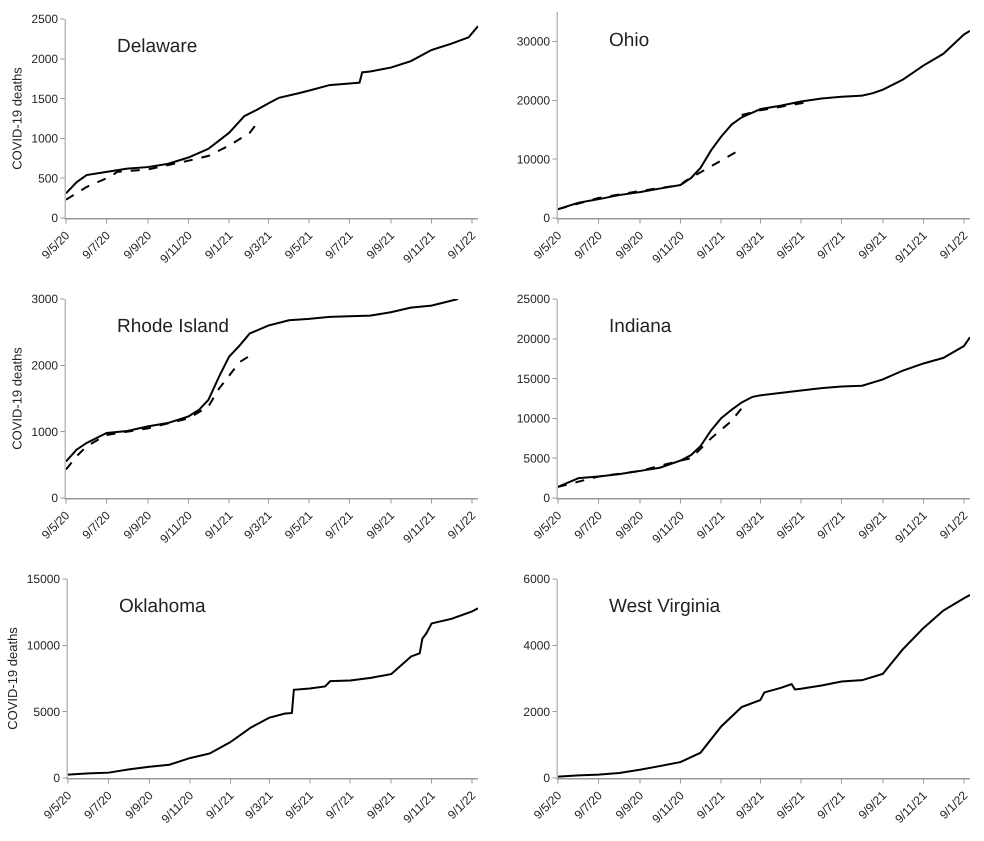  What do you see at coordinates (533, 299) in the screenshot?
I see `y-tick-label: 25000` at bounding box center [533, 299].